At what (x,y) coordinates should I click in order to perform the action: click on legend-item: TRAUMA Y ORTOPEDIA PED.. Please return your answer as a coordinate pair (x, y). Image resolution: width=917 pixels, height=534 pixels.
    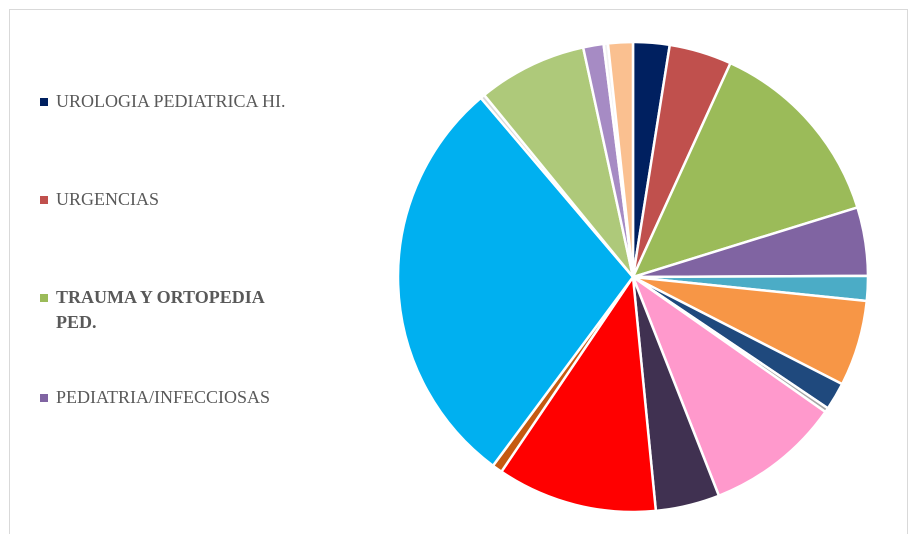
    Looking at the image, I should click on (185, 310).